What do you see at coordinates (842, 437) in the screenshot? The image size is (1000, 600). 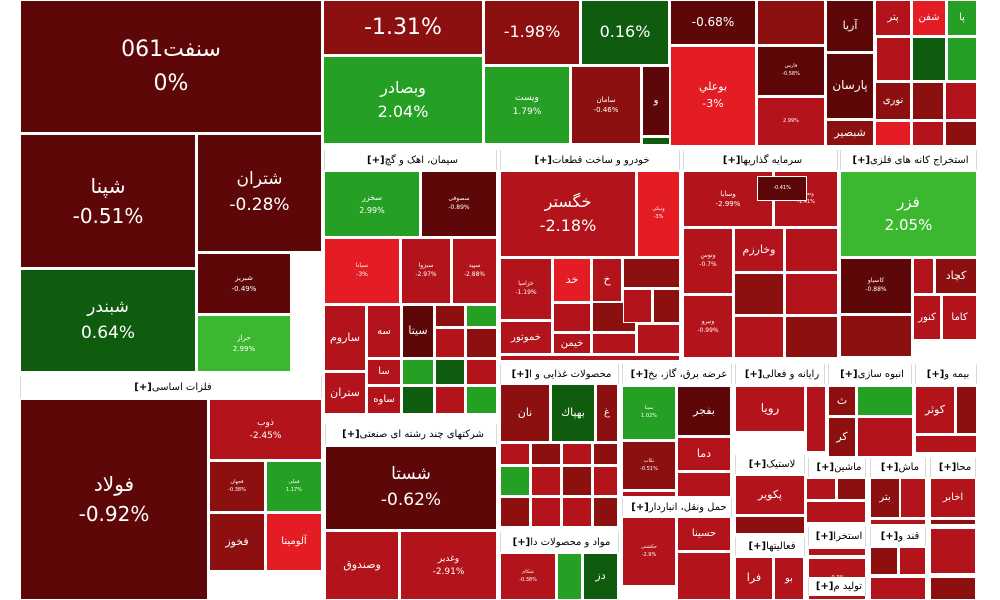 I see `stock-tile: کر` at bounding box center [842, 437].